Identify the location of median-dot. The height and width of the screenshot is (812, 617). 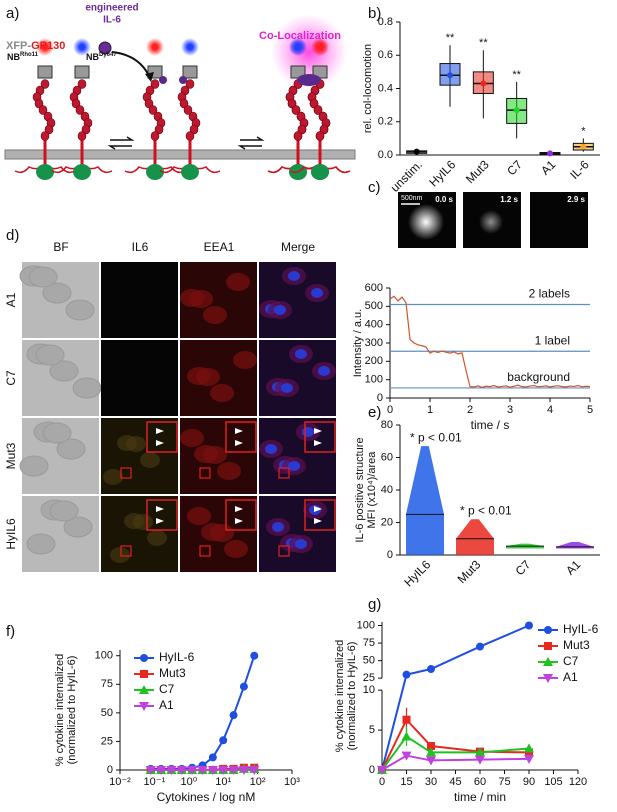
(516, 110).